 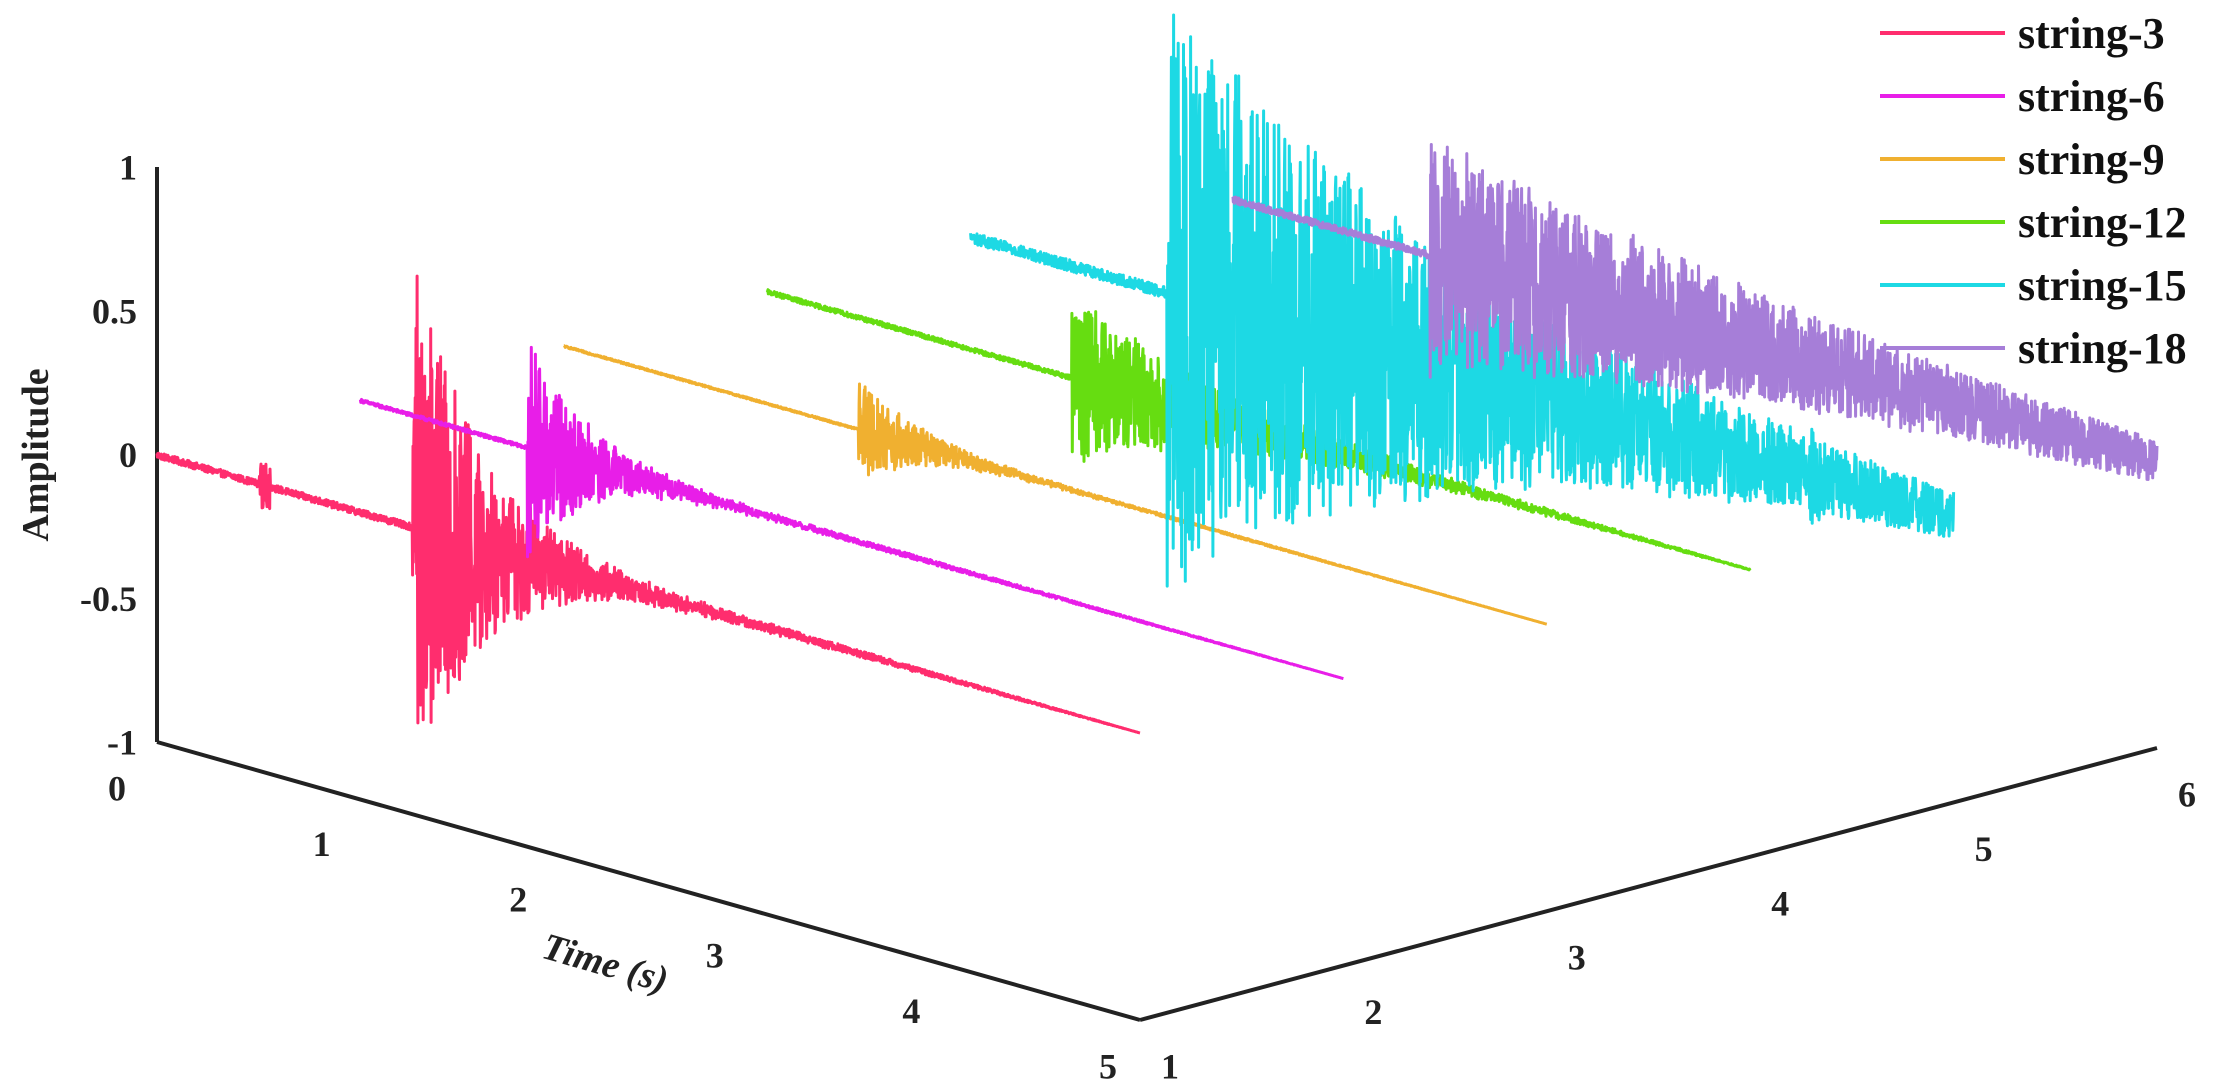 What do you see at coordinates (128, 168) in the screenshot?
I see `z-tick-label: 1` at bounding box center [128, 168].